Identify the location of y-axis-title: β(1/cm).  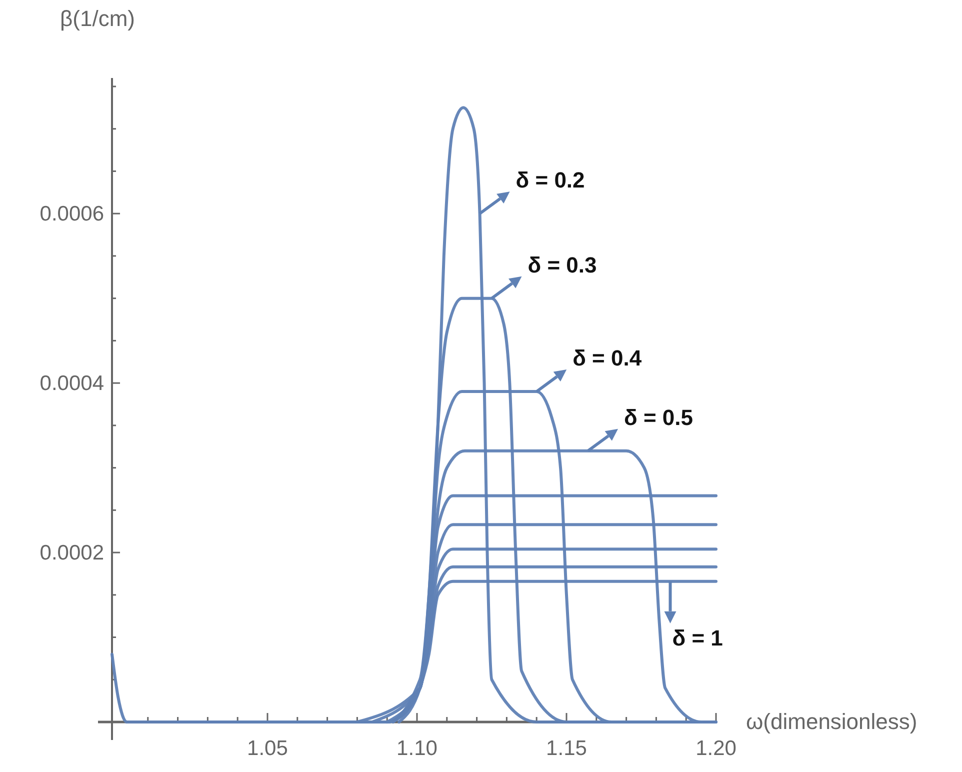
(97, 18).